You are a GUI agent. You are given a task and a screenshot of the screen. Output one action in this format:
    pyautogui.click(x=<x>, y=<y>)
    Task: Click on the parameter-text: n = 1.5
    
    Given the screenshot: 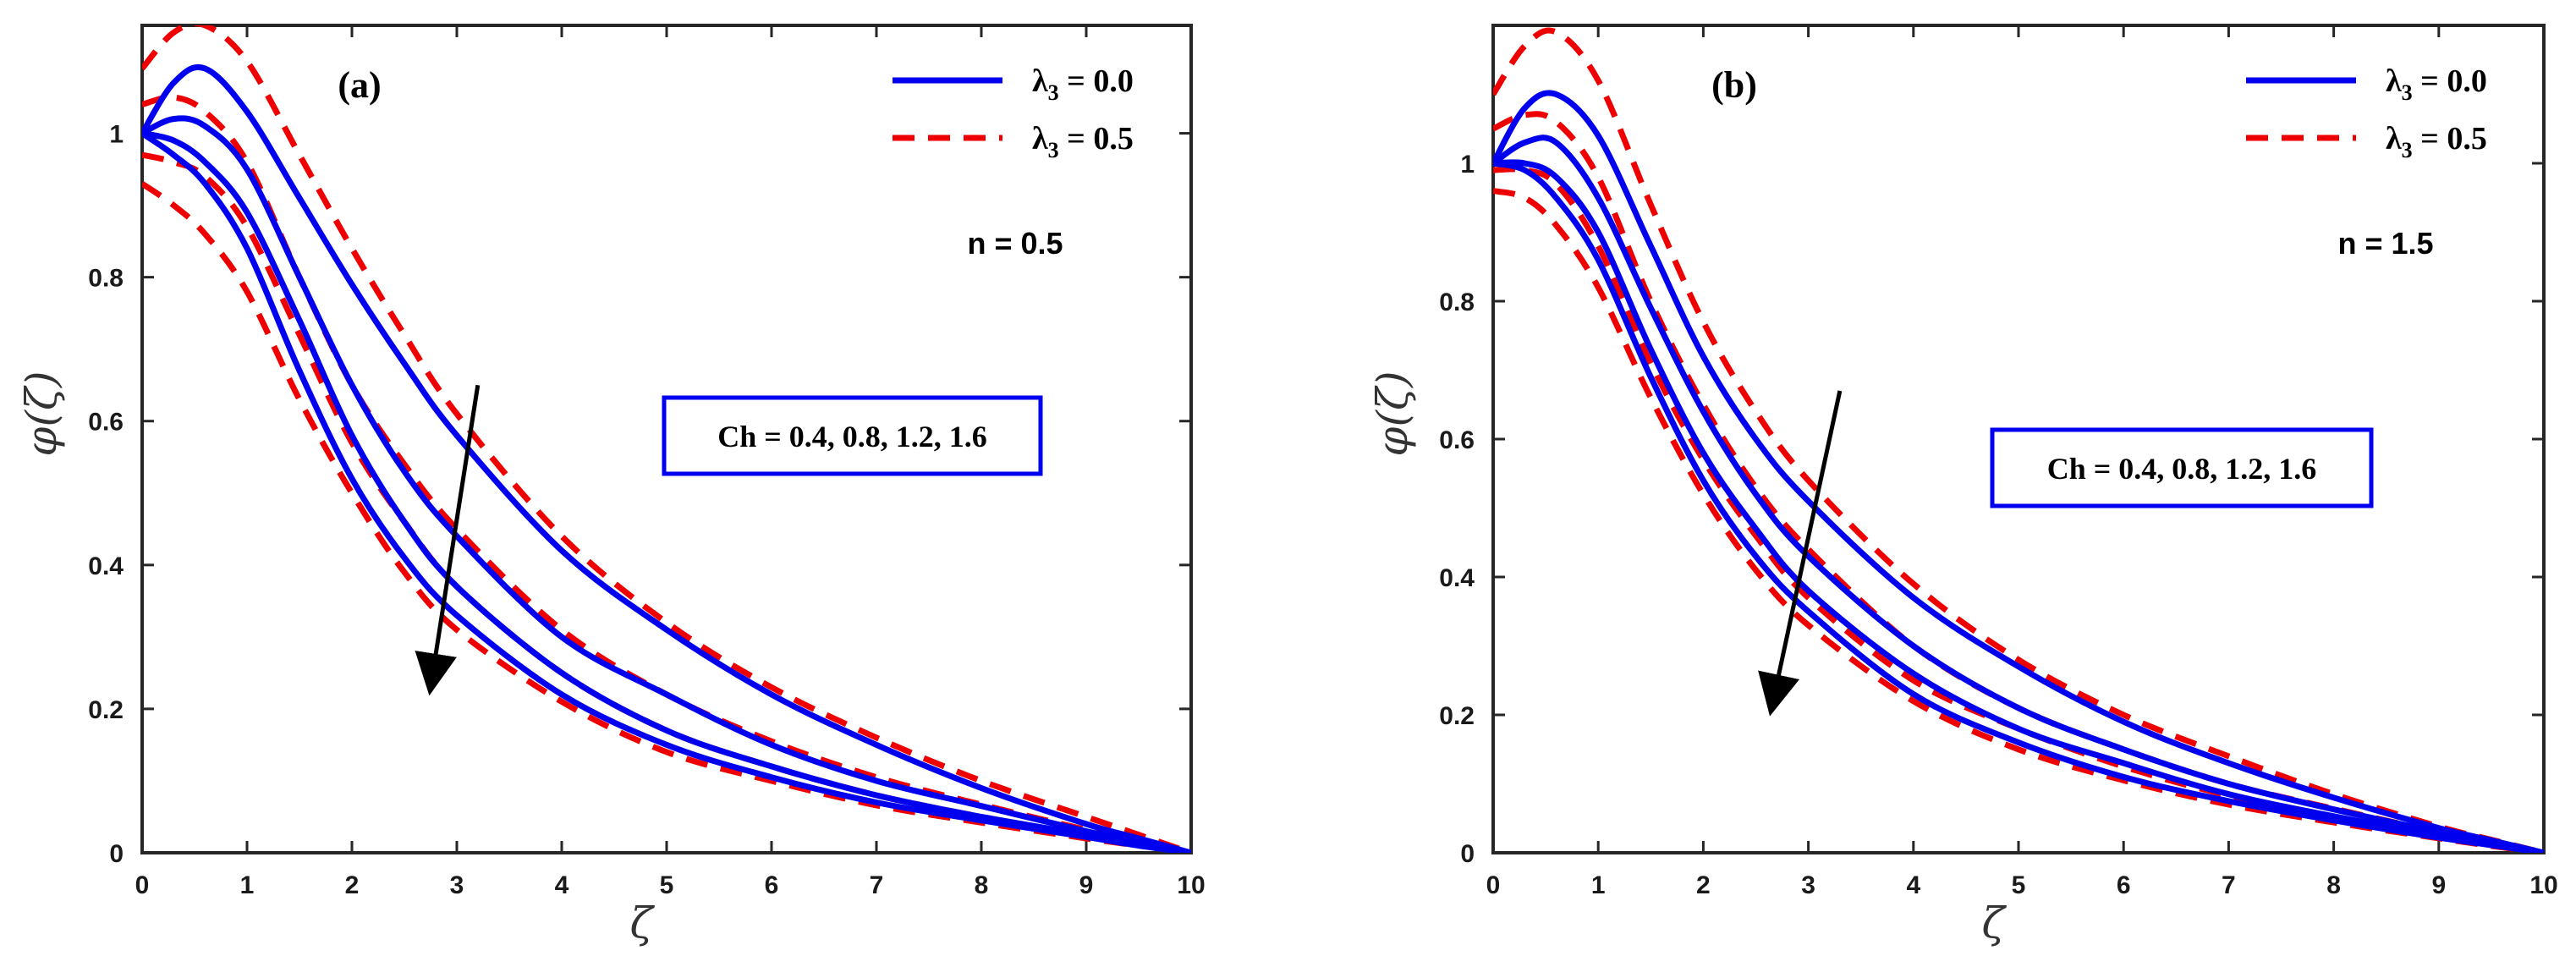 What is the action you would take?
    pyautogui.click(x=2385, y=243)
    